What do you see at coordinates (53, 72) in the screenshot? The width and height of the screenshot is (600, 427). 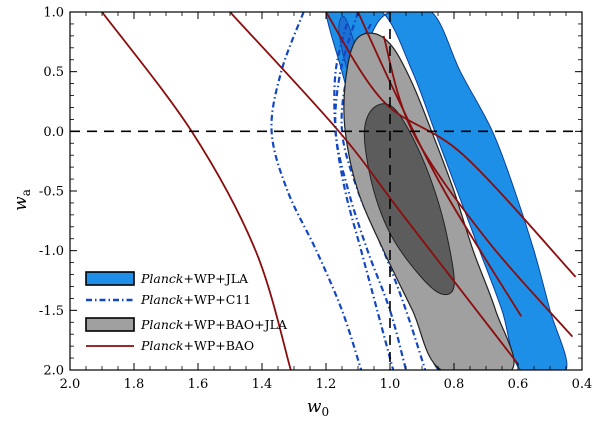 I see `y-tick-label: 0.5` at bounding box center [53, 72].